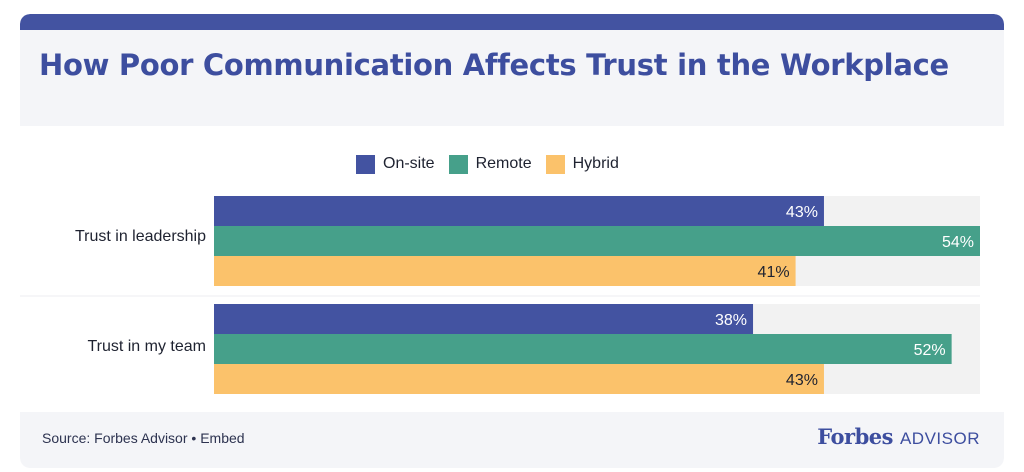 This screenshot has height=472, width=1024. Describe the element at coordinates (365, 164) in the screenshot. I see `legend-swatch-onsite` at that location.